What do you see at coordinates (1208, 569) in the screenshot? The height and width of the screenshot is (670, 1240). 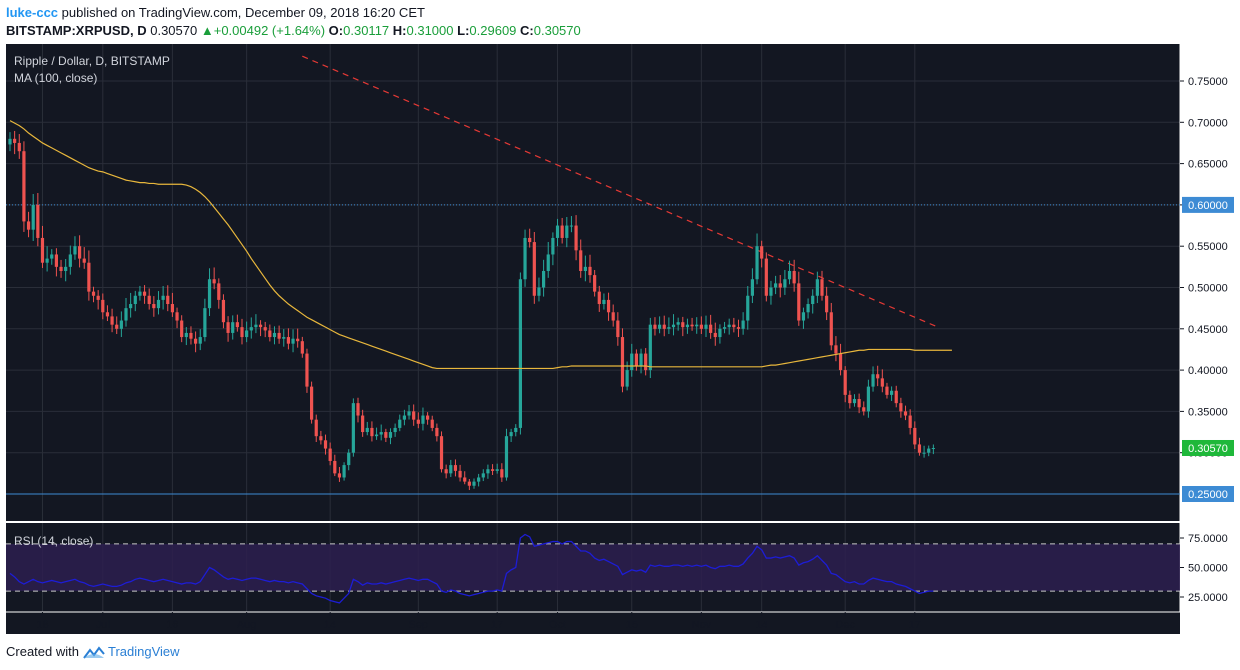 I see `rsi-tick-label: 50.0000` at bounding box center [1208, 569].